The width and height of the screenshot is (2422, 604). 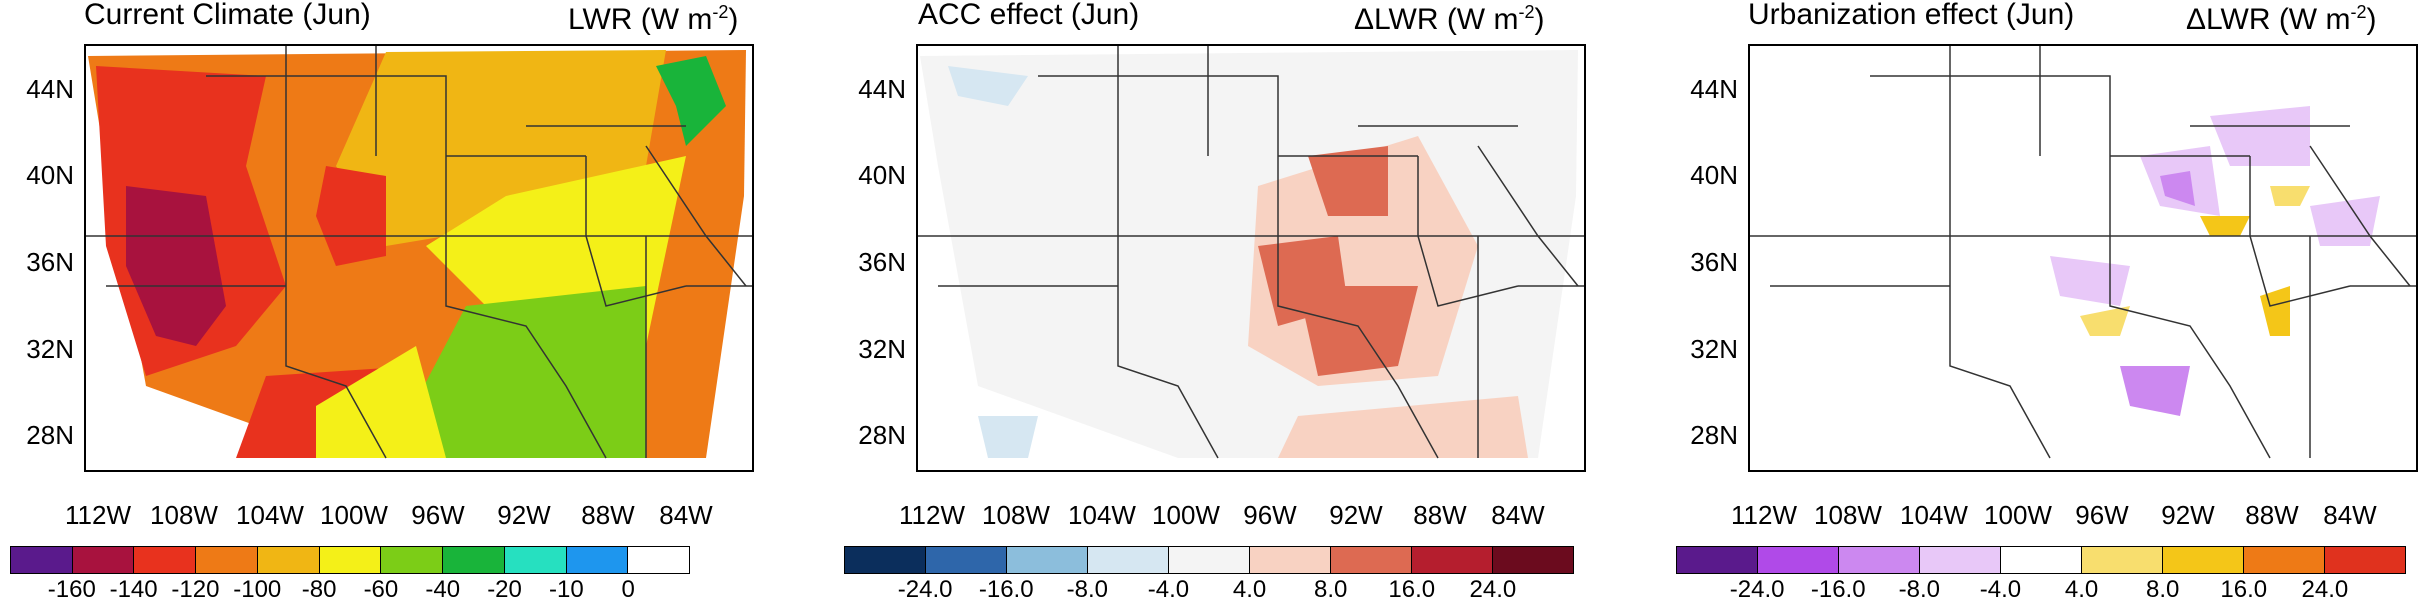 I want to click on panel-title: Current Climate (Jun), so click(x=227, y=15).